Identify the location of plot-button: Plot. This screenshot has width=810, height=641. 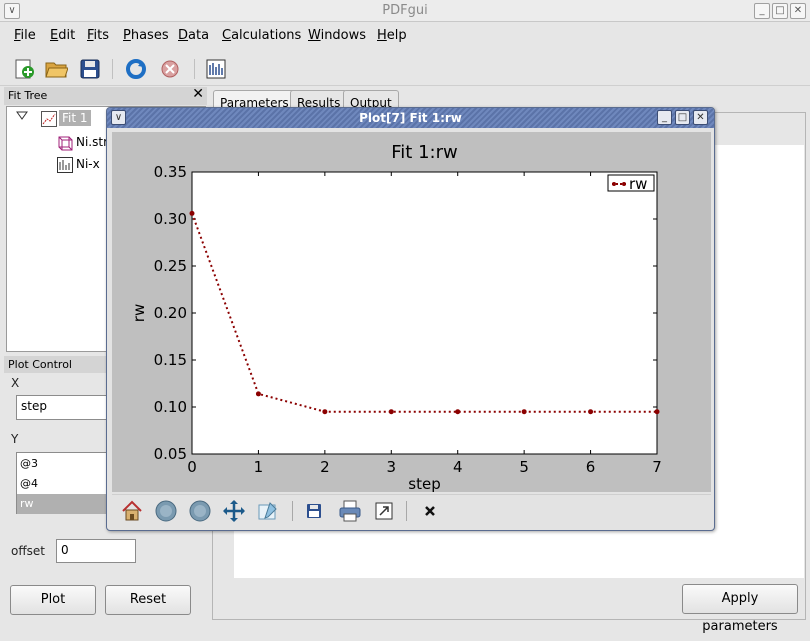
(53, 600).